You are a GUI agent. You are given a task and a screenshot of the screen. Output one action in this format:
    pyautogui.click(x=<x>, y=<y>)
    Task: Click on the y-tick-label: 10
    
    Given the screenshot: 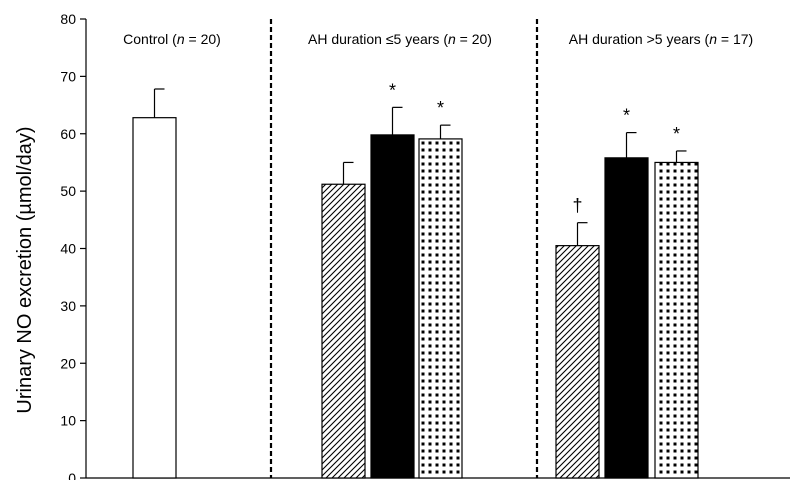 What is the action you would take?
    pyautogui.click(x=68, y=421)
    